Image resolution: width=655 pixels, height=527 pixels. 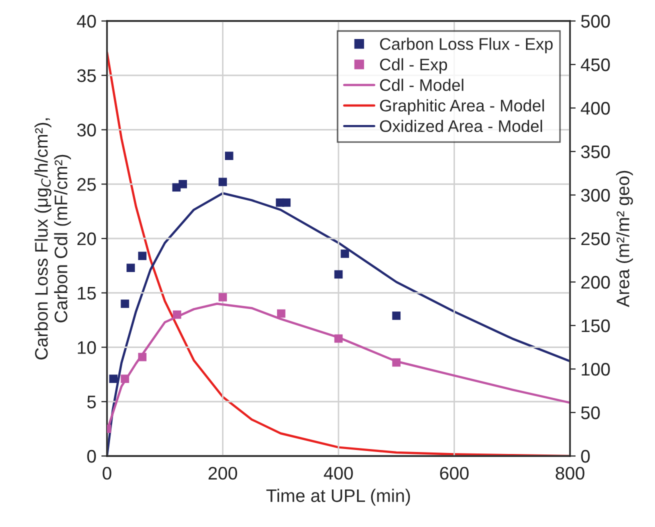 What do you see at coordinates (87, 347) in the screenshot?
I see `y-tick-label: 10` at bounding box center [87, 347].